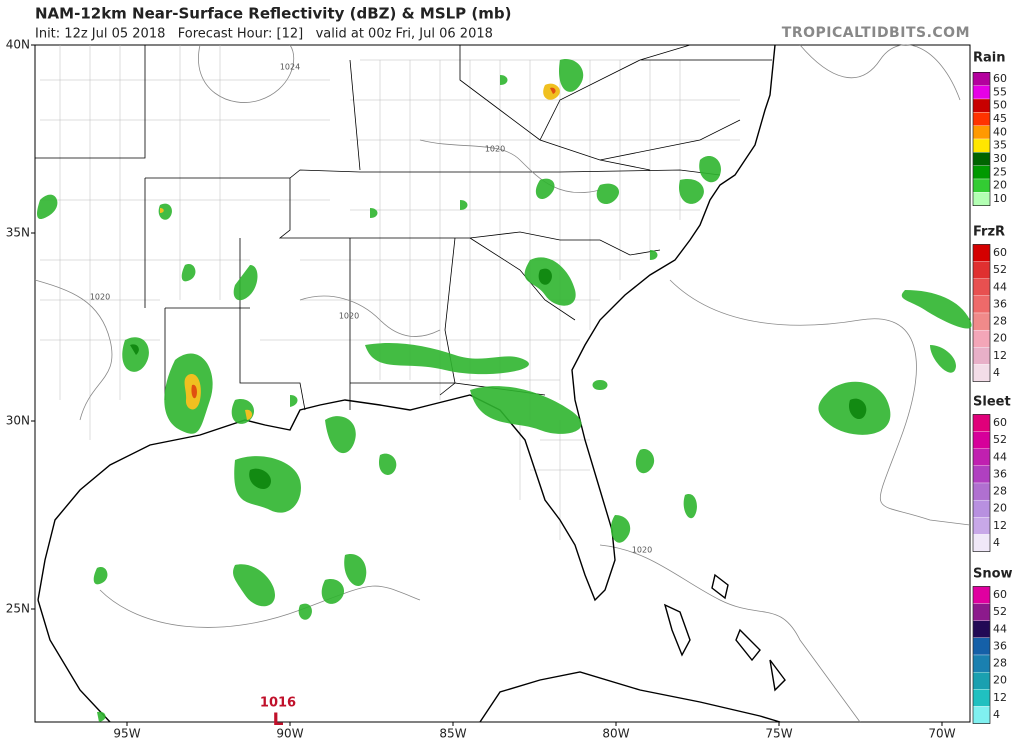  I want to click on lon-label: 90W, so click(289, 734).